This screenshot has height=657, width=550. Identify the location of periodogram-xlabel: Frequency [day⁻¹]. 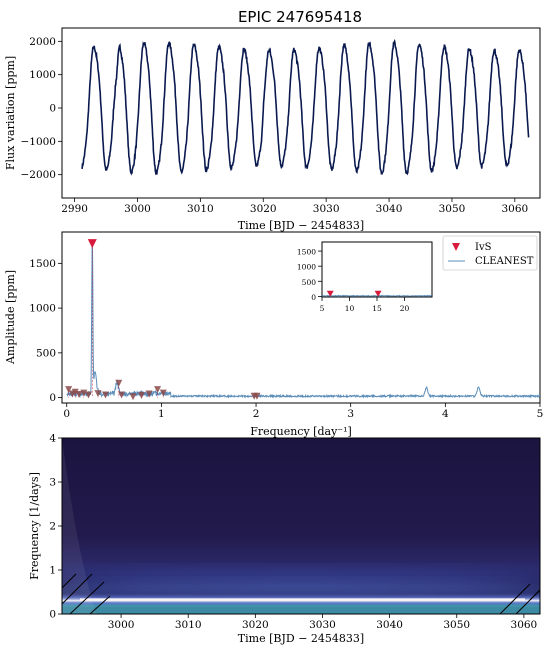
(301, 431).